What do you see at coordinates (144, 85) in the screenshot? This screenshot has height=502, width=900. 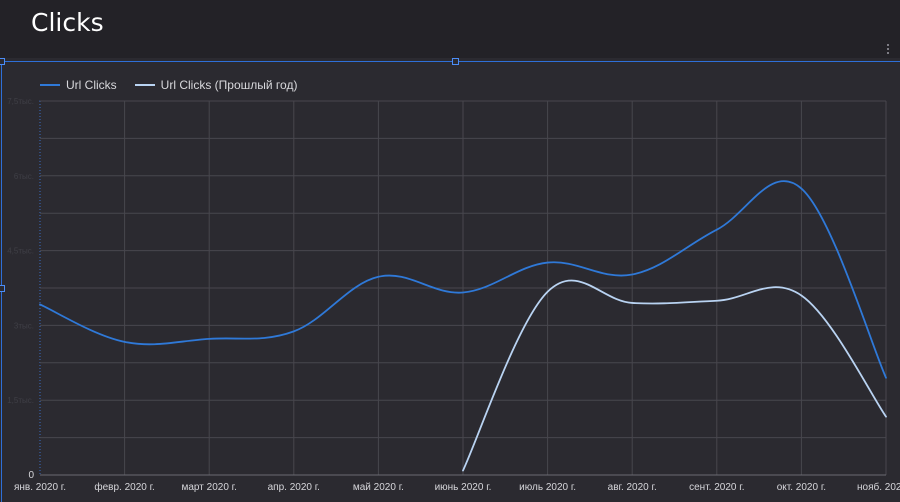 I see `legend-swatch-previous` at bounding box center [144, 85].